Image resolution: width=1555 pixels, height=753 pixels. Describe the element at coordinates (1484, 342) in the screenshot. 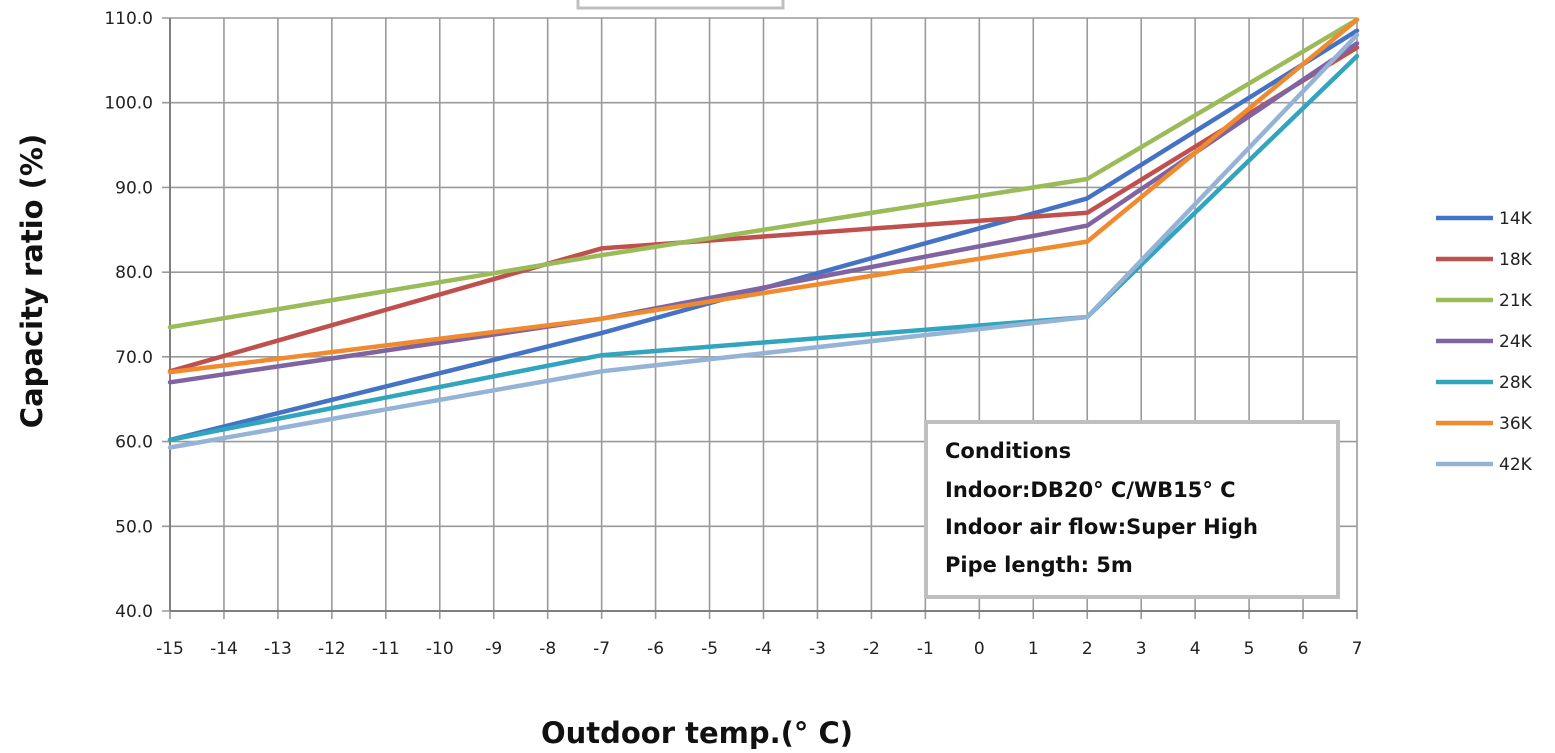

I see `legend: 14K 18K 21K 24K 28K 36K 42K` at that location.